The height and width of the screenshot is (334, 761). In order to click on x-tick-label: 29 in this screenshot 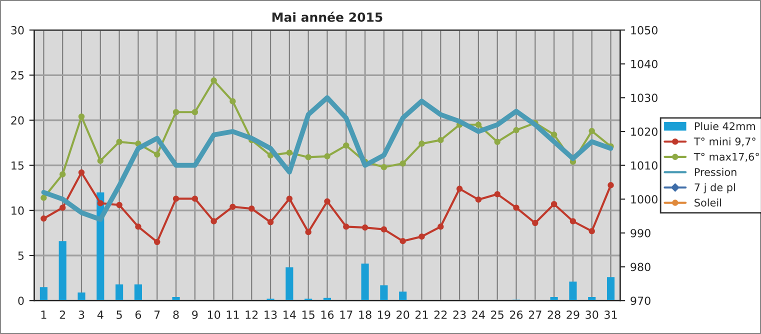, I will do `click(573, 314)`.